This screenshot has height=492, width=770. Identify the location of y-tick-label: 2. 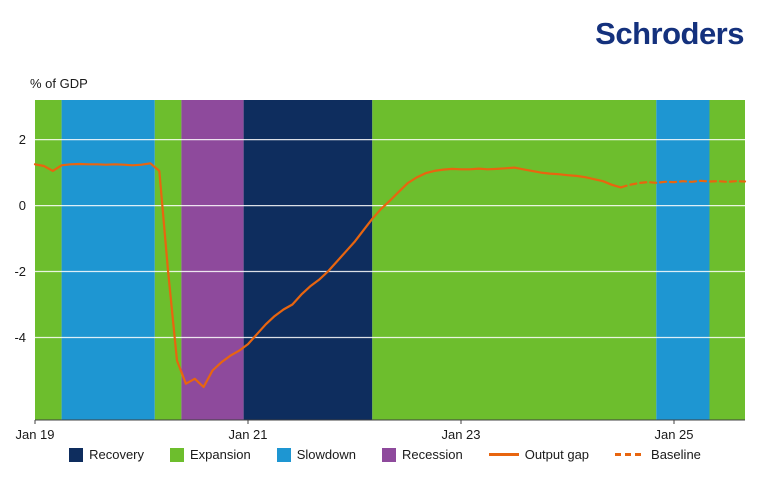
(22, 139).